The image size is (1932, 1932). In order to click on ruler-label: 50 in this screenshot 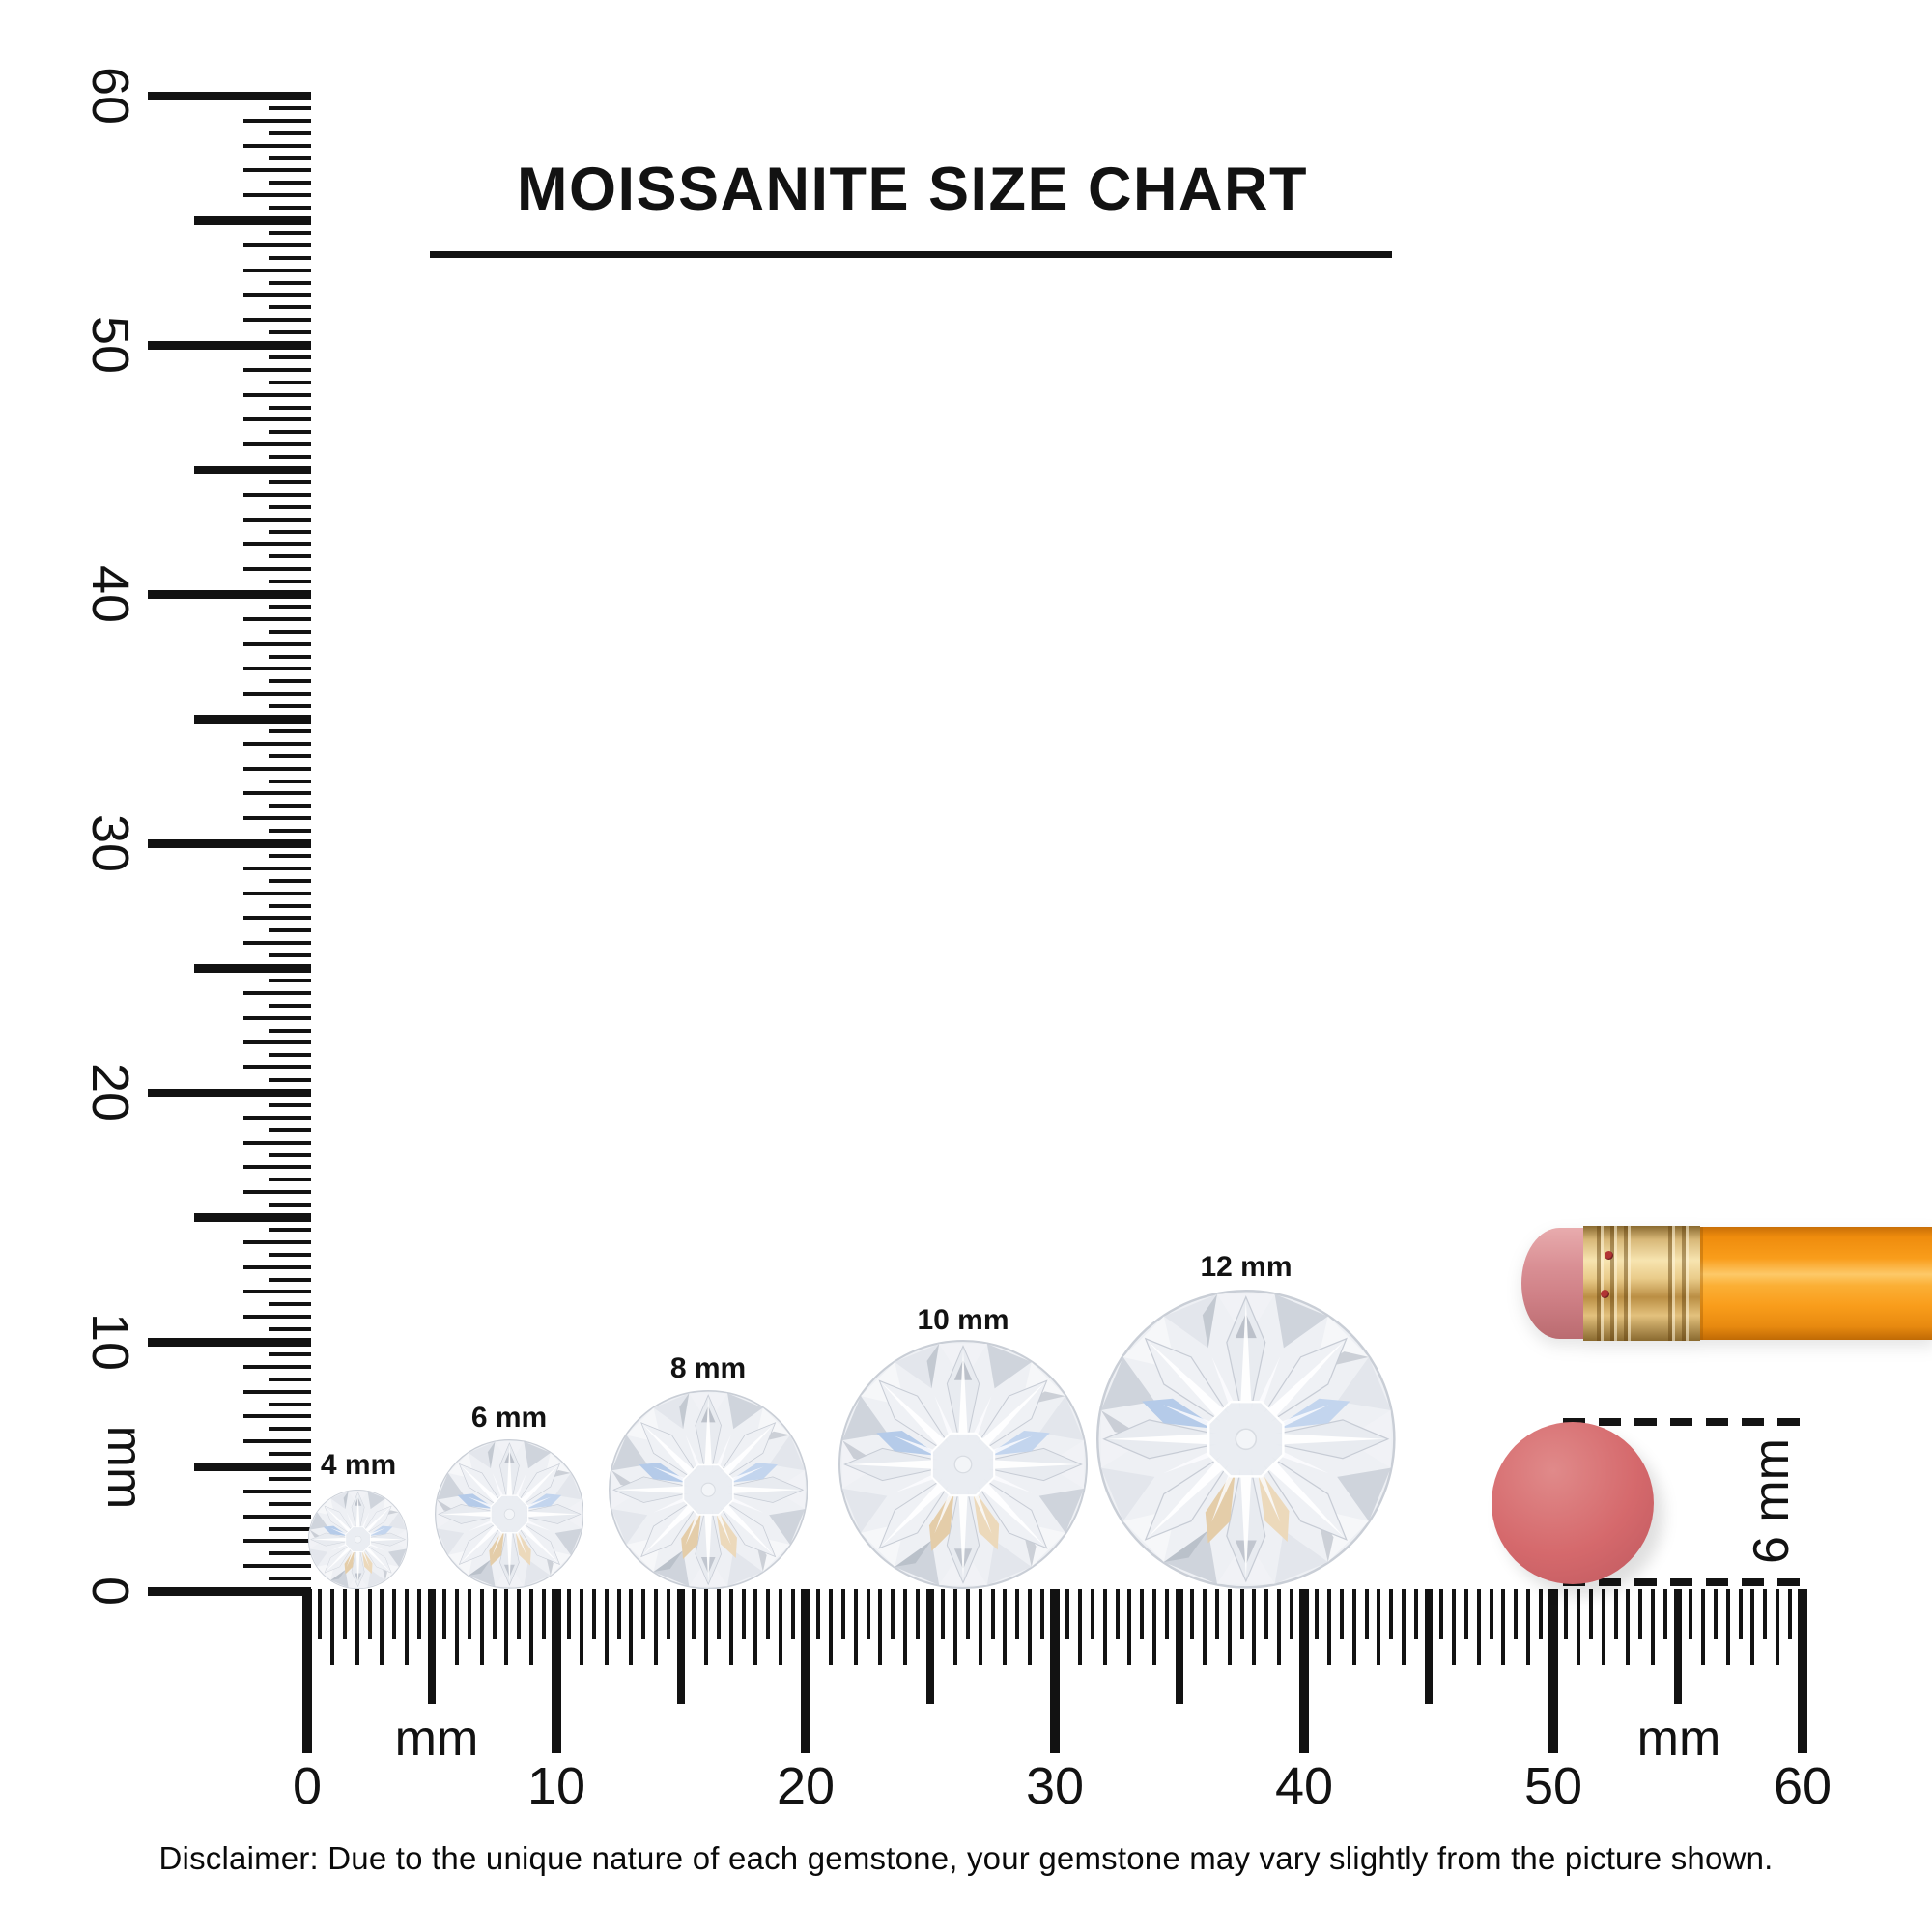, I will do `click(1553, 1786)`.